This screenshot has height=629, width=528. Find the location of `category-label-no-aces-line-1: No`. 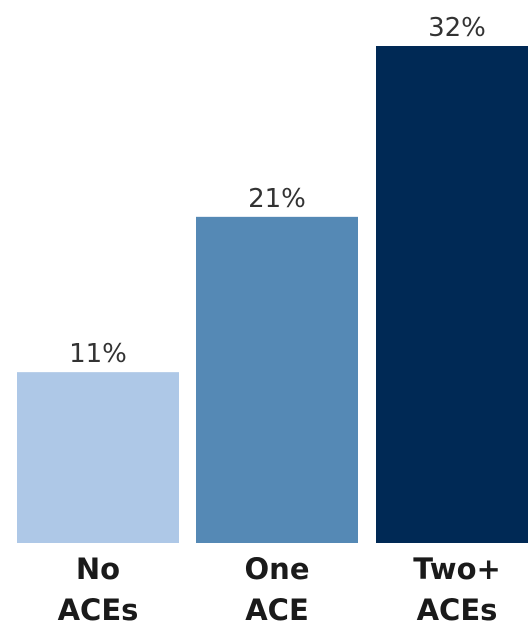

category-label-no-aces-line-1: No is located at coordinates (98, 569).